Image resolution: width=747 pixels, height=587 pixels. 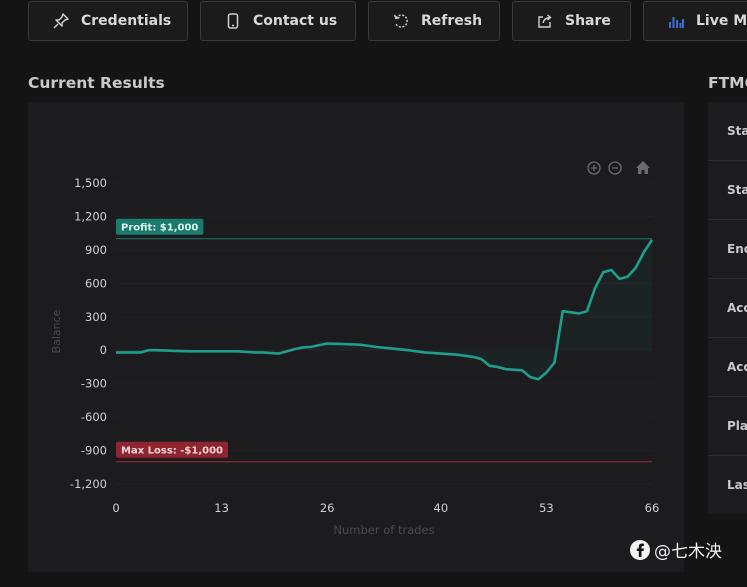 I want to click on refresh-label: Refresh, so click(x=452, y=21).